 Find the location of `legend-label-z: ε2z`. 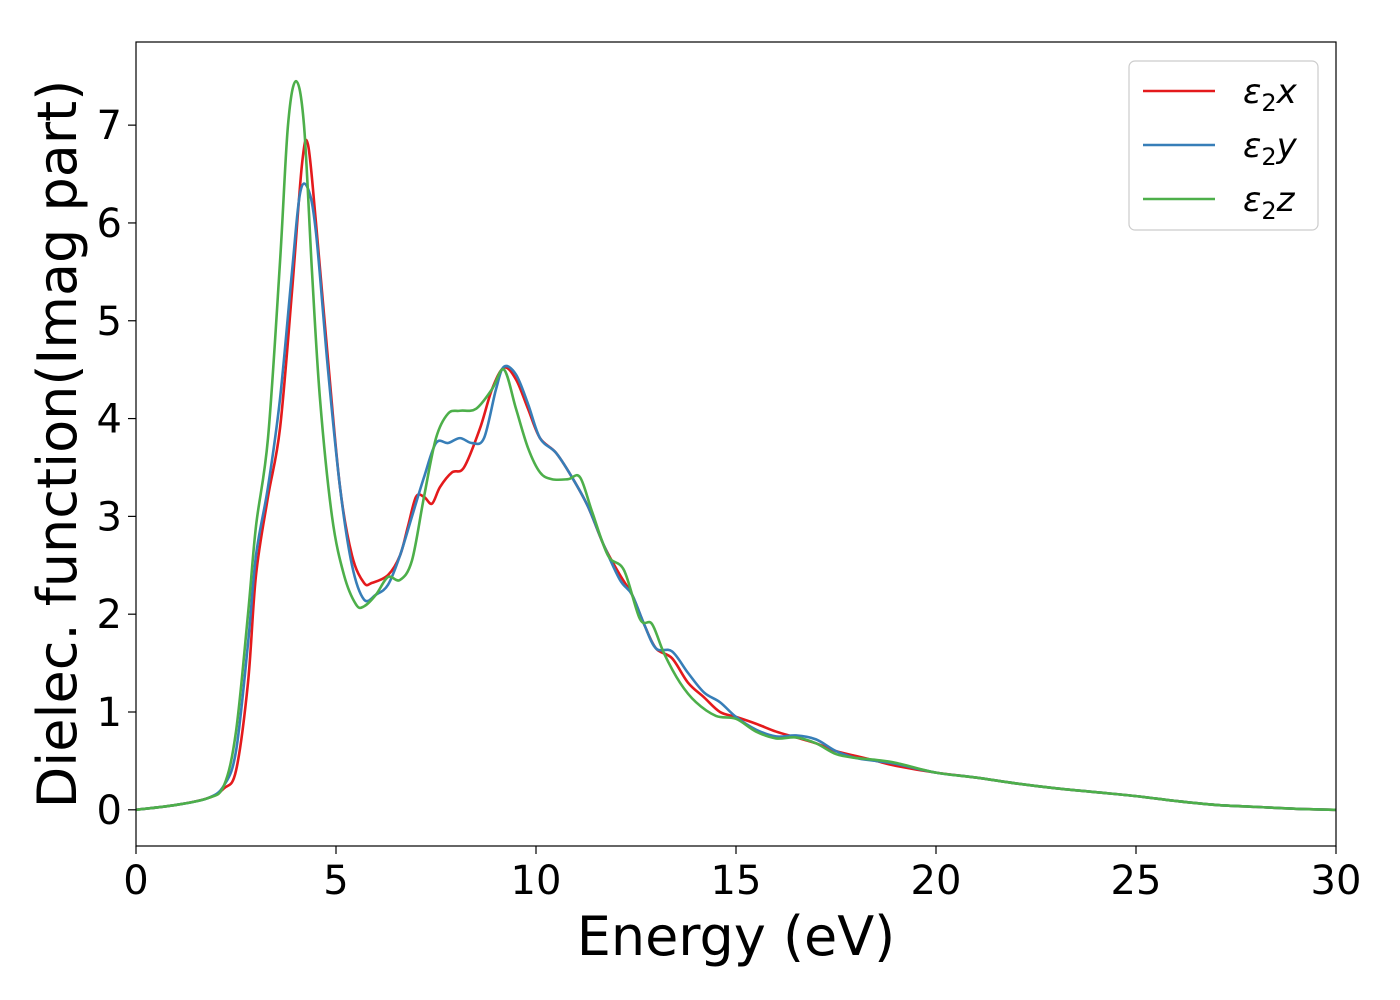

legend-label-z: ε2z is located at coordinates (1269, 202).